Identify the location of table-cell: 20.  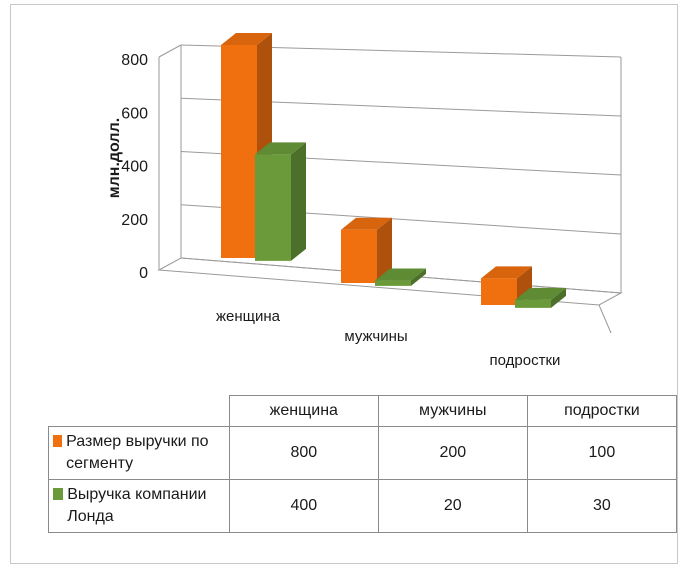
(452, 506).